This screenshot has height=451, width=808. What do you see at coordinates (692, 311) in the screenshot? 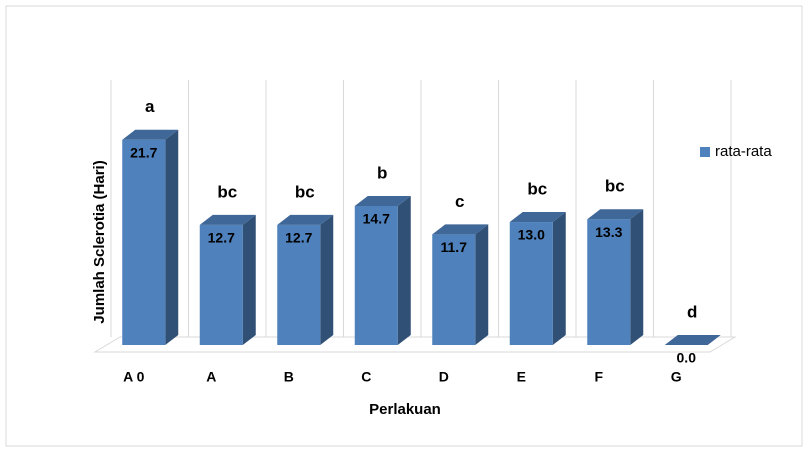
I see `annotation: d` at bounding box center [692, 311].